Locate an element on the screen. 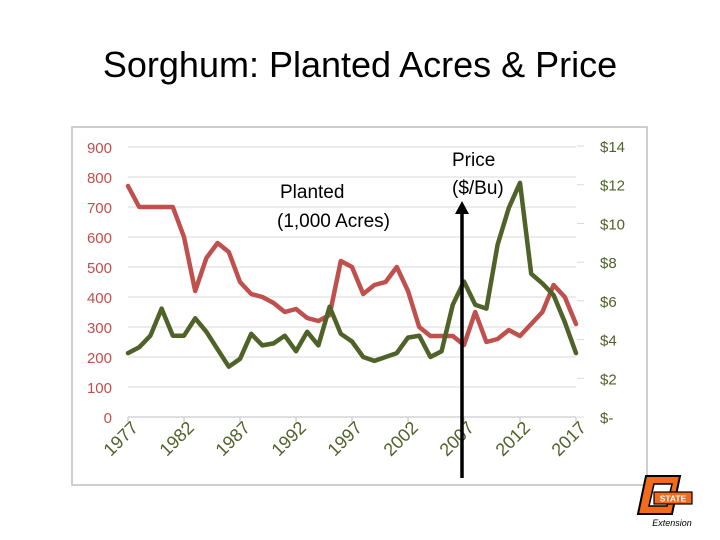 This screenshot has height=540, width=720. x-axis-tick-label: 1987 is located at coordinates (233, 439).